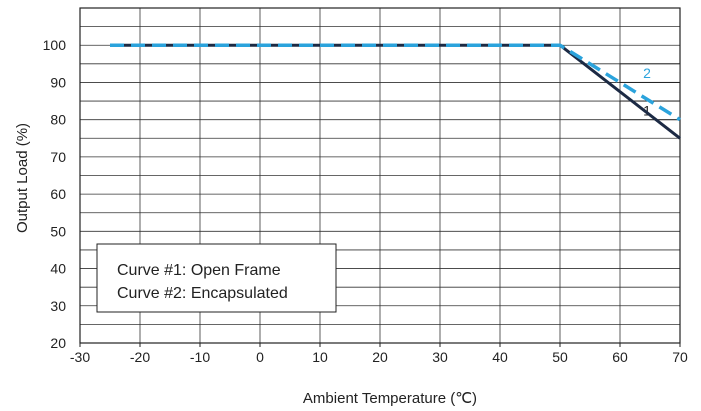 This screenshot has width=701, height=411. Describe the element at coordinates (58, 269) in the screenshot. I see `y-tick-label: 40` at that location.